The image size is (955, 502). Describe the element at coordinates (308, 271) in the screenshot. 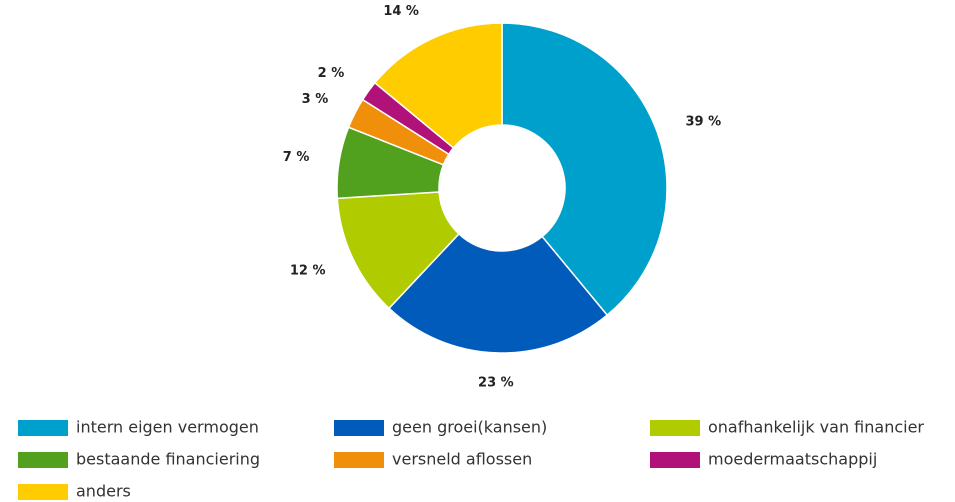

I see `value-label: 12 %` at that location.